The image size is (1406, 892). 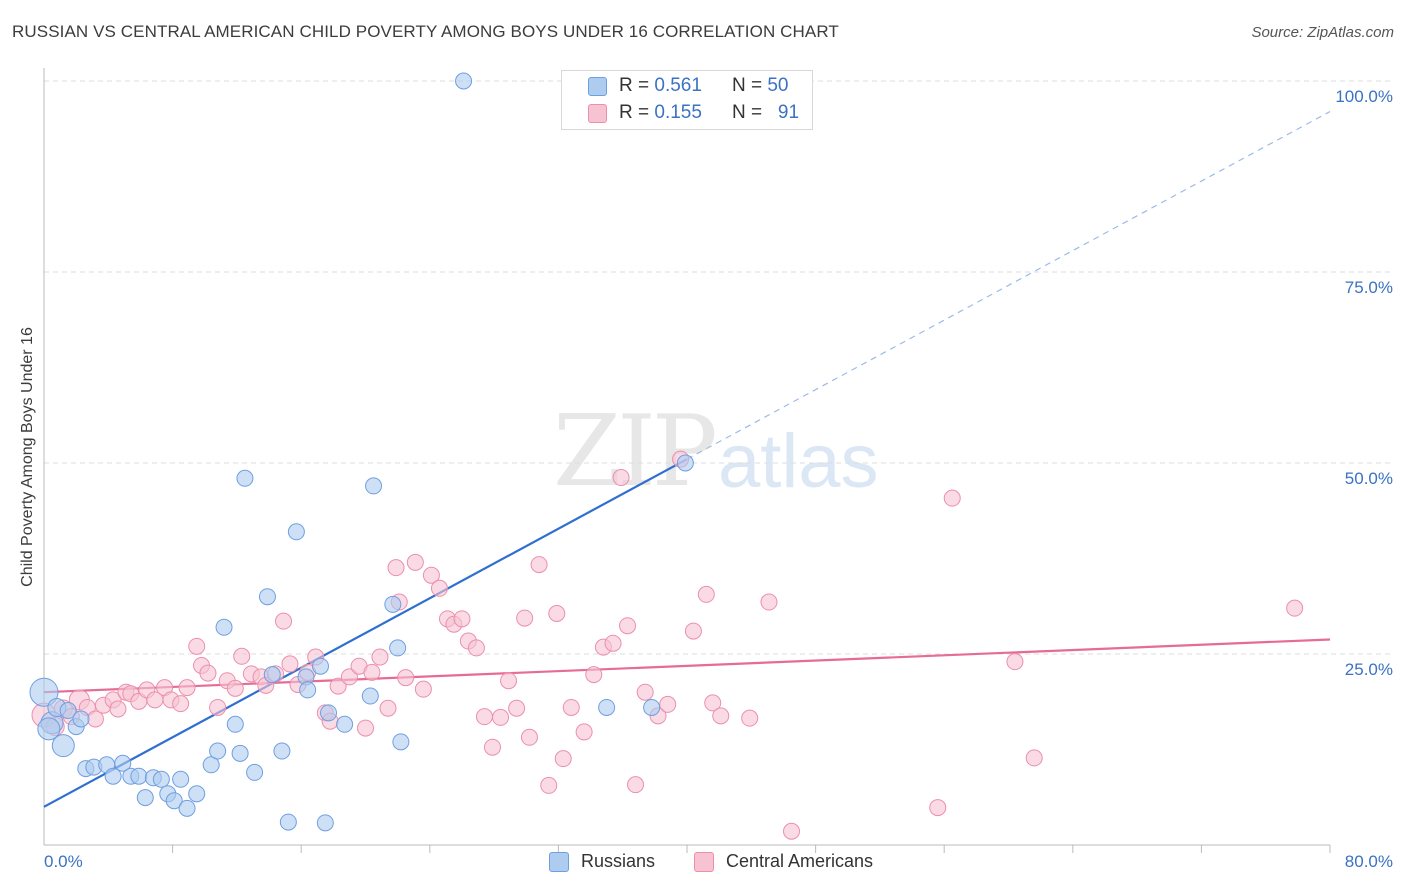 I want to click on r-label: R =, so click(x=634, y=112).